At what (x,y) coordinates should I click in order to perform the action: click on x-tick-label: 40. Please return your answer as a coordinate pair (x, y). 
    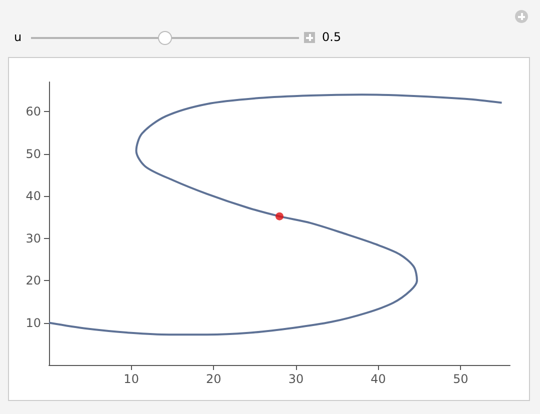
    Looking at the image, I should click on (378, 379).